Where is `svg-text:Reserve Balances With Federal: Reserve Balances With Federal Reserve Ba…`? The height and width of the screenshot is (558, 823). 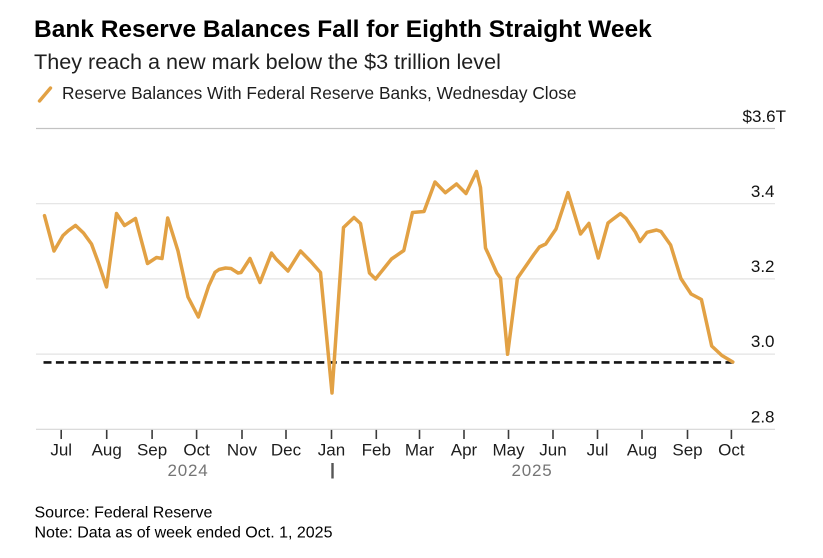 svg-text:Reserve Balances With Federal: Reserve Balances With Federal Reserve Ba… is located at coordinates (319, 93).